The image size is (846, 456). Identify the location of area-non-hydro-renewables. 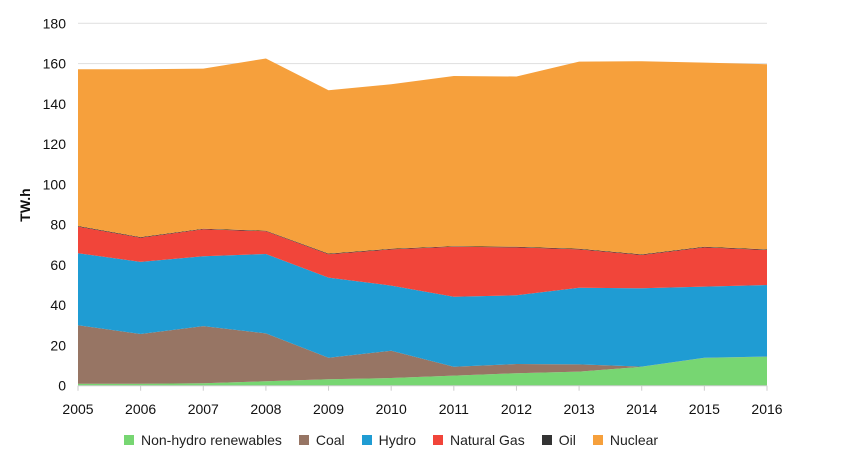
(422, 371).